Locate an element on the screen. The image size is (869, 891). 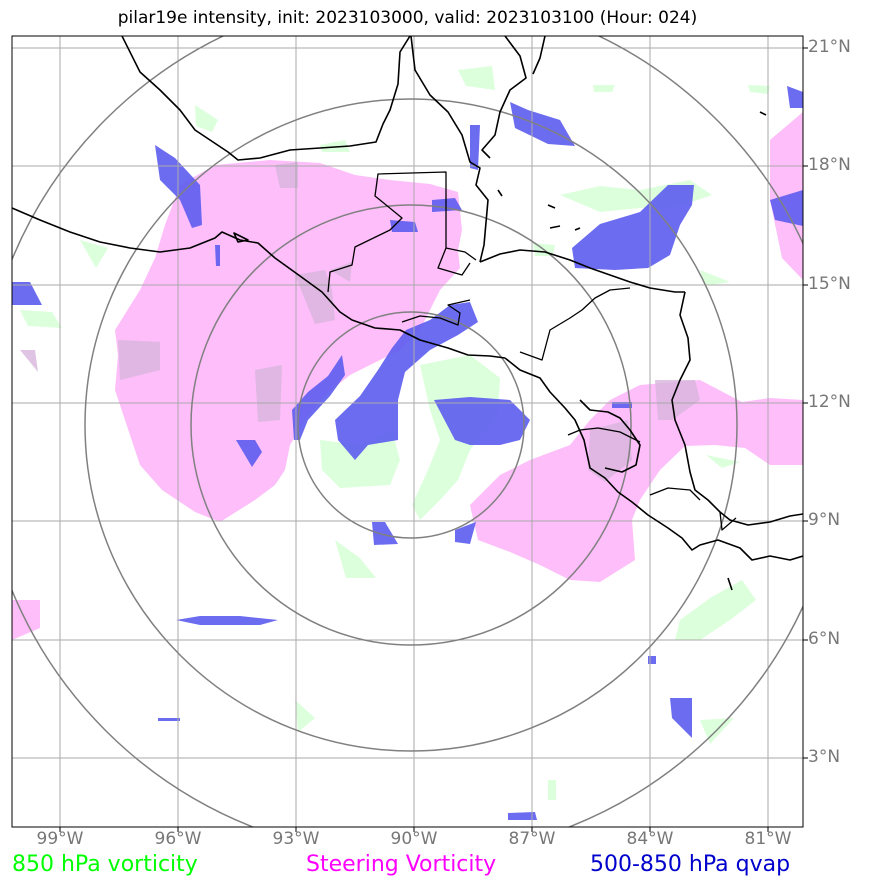
lon-tick-label: 90°W is located at coordinates (414, 839).